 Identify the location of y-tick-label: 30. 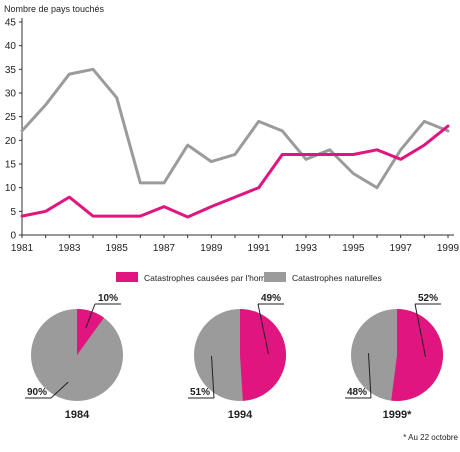
(11, 94).